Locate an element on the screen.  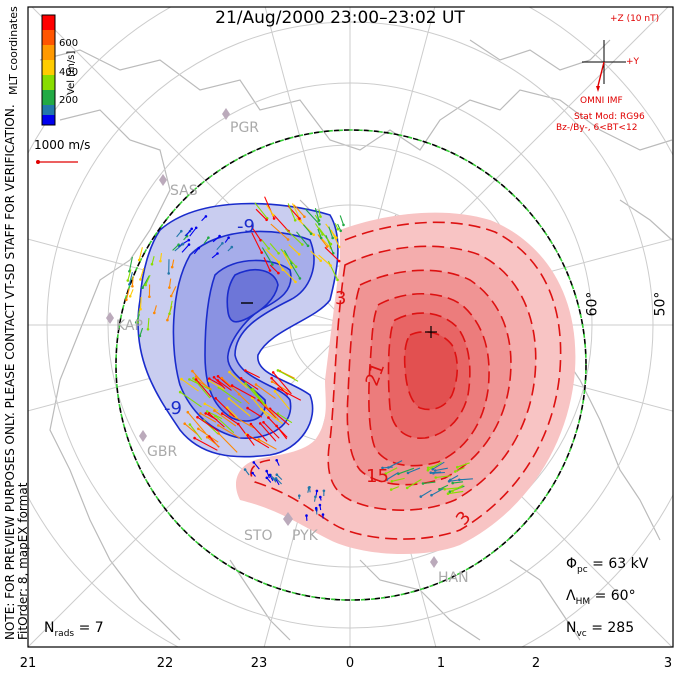
cross-polar-potential: Φpc = 63 kV is located at coordinates (607, 565).